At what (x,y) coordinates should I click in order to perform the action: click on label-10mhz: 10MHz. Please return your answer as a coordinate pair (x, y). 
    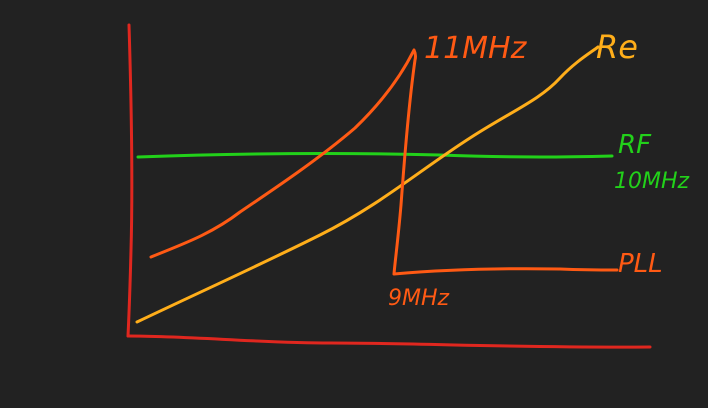
    Looking at the image, I should click on (652, 181).